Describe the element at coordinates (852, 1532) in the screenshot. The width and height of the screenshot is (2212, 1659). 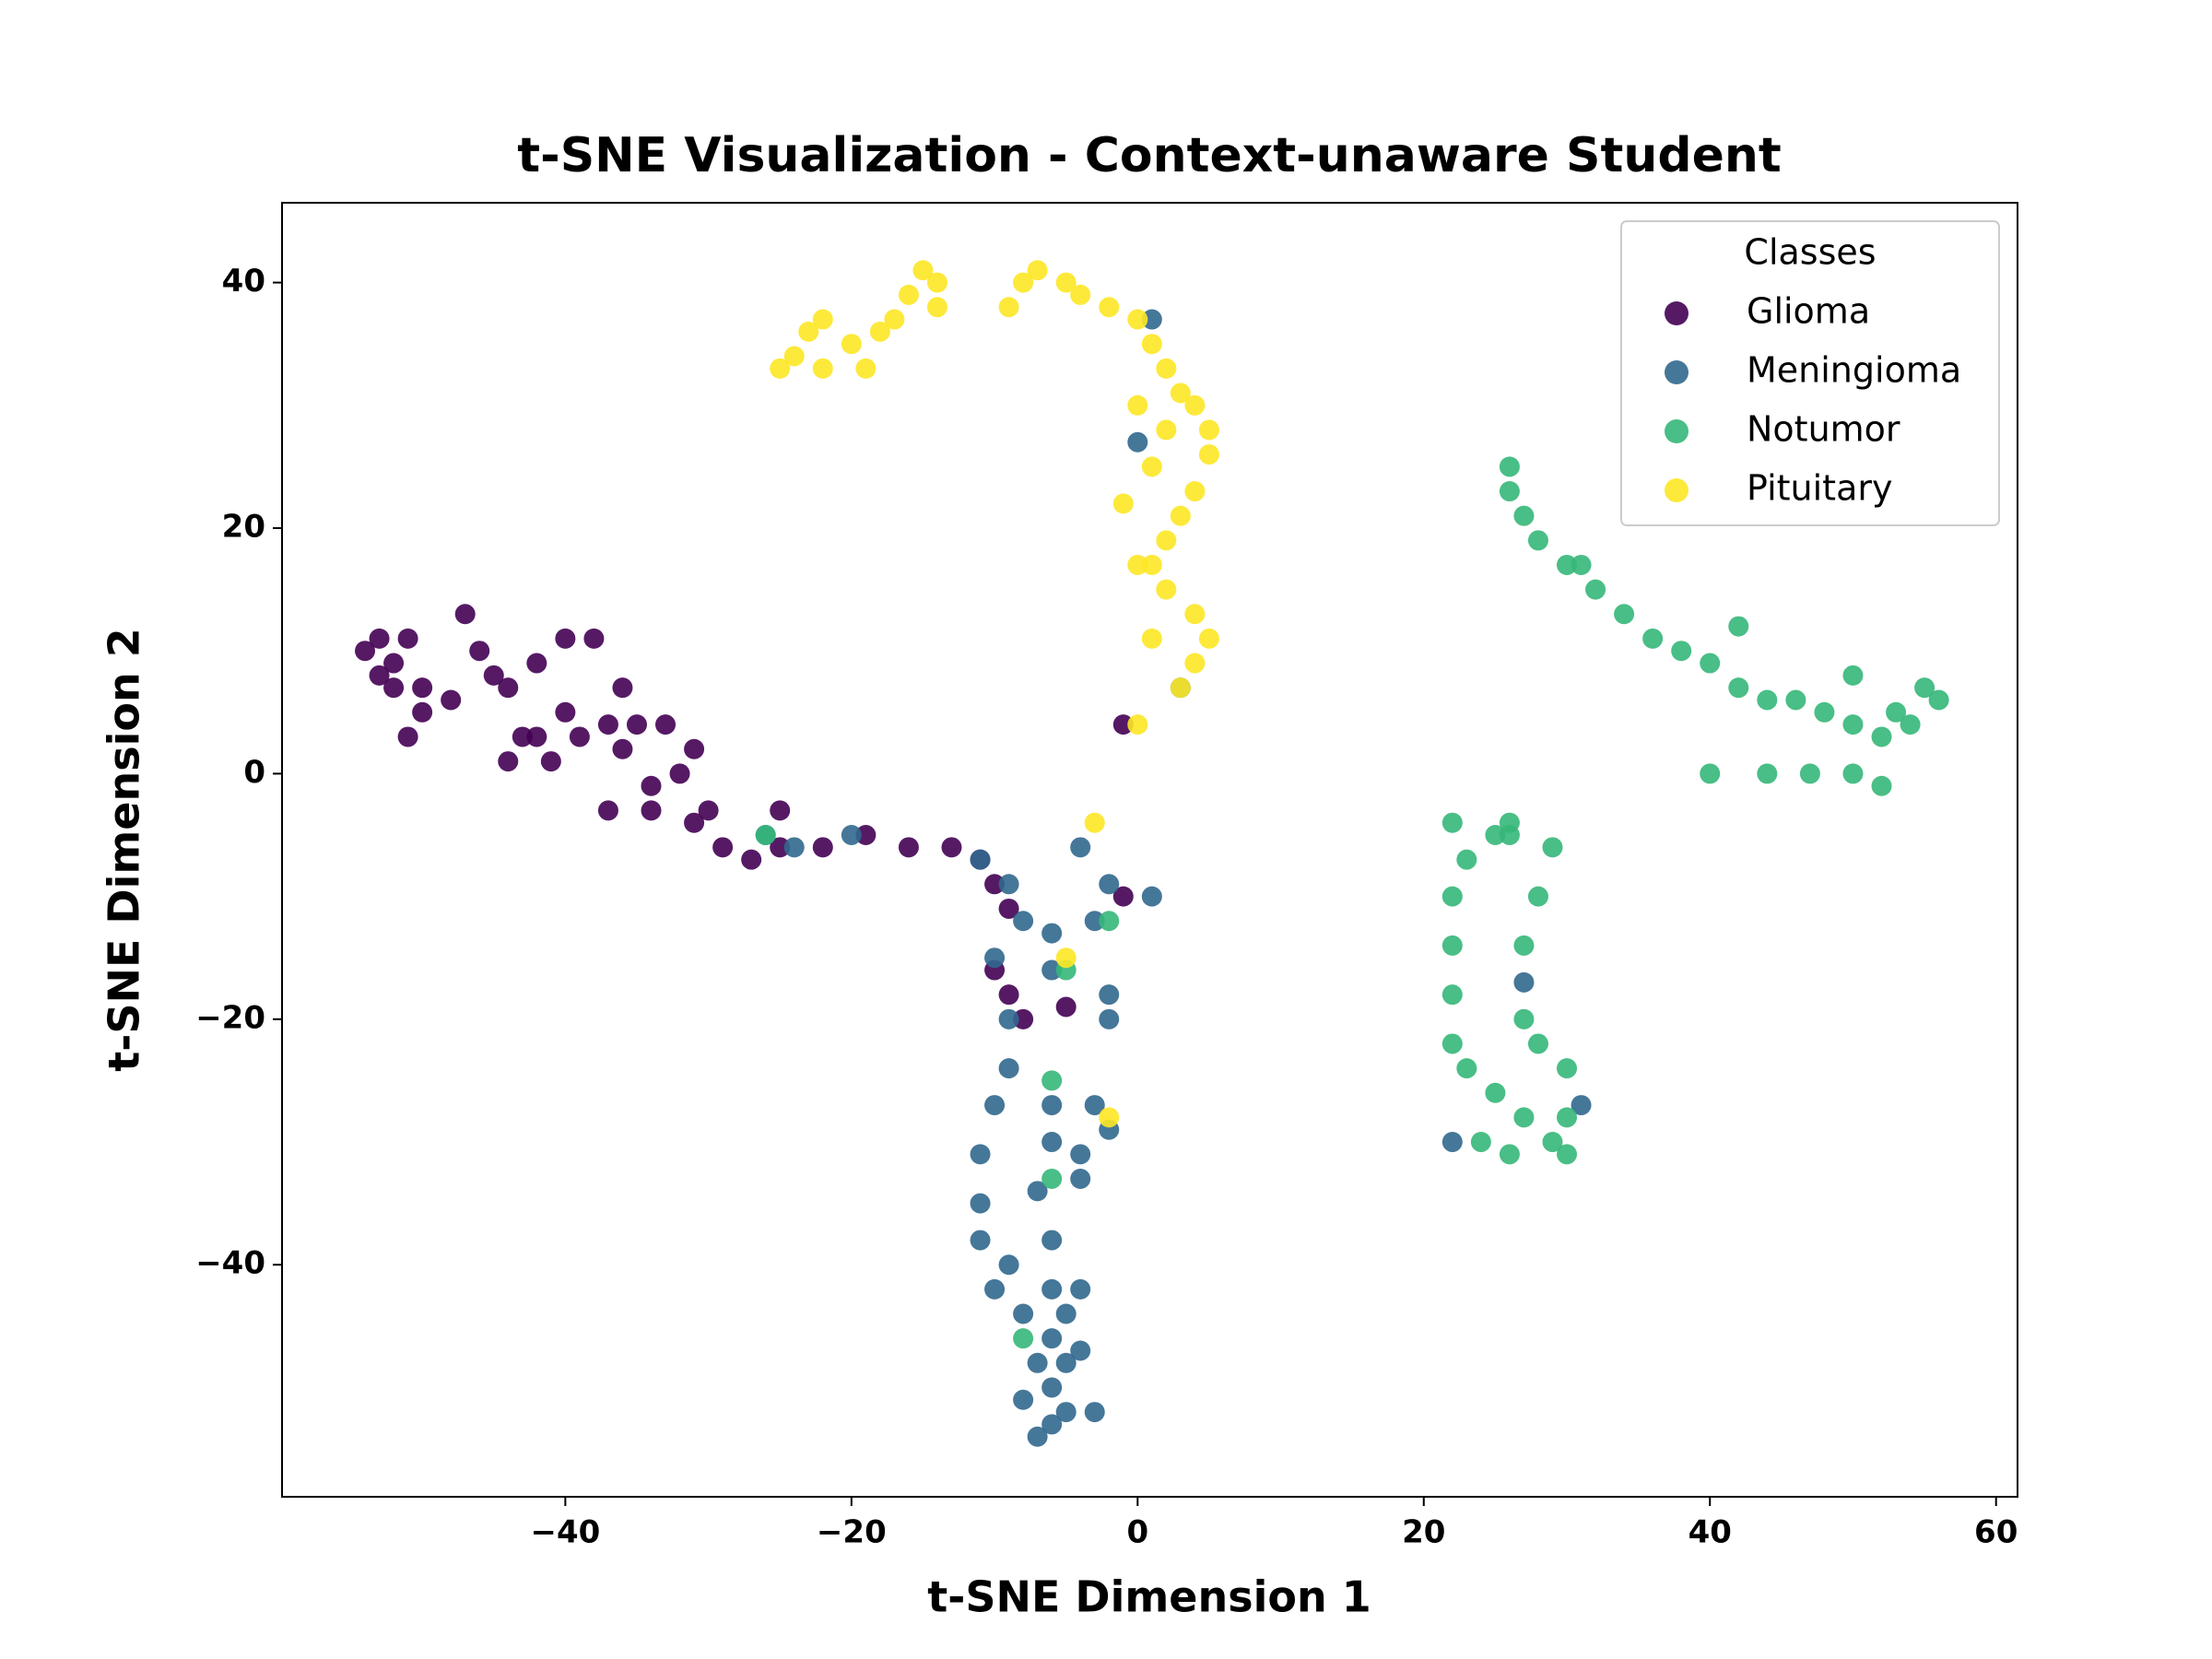
I see `x-tick-label: −20` at that location.